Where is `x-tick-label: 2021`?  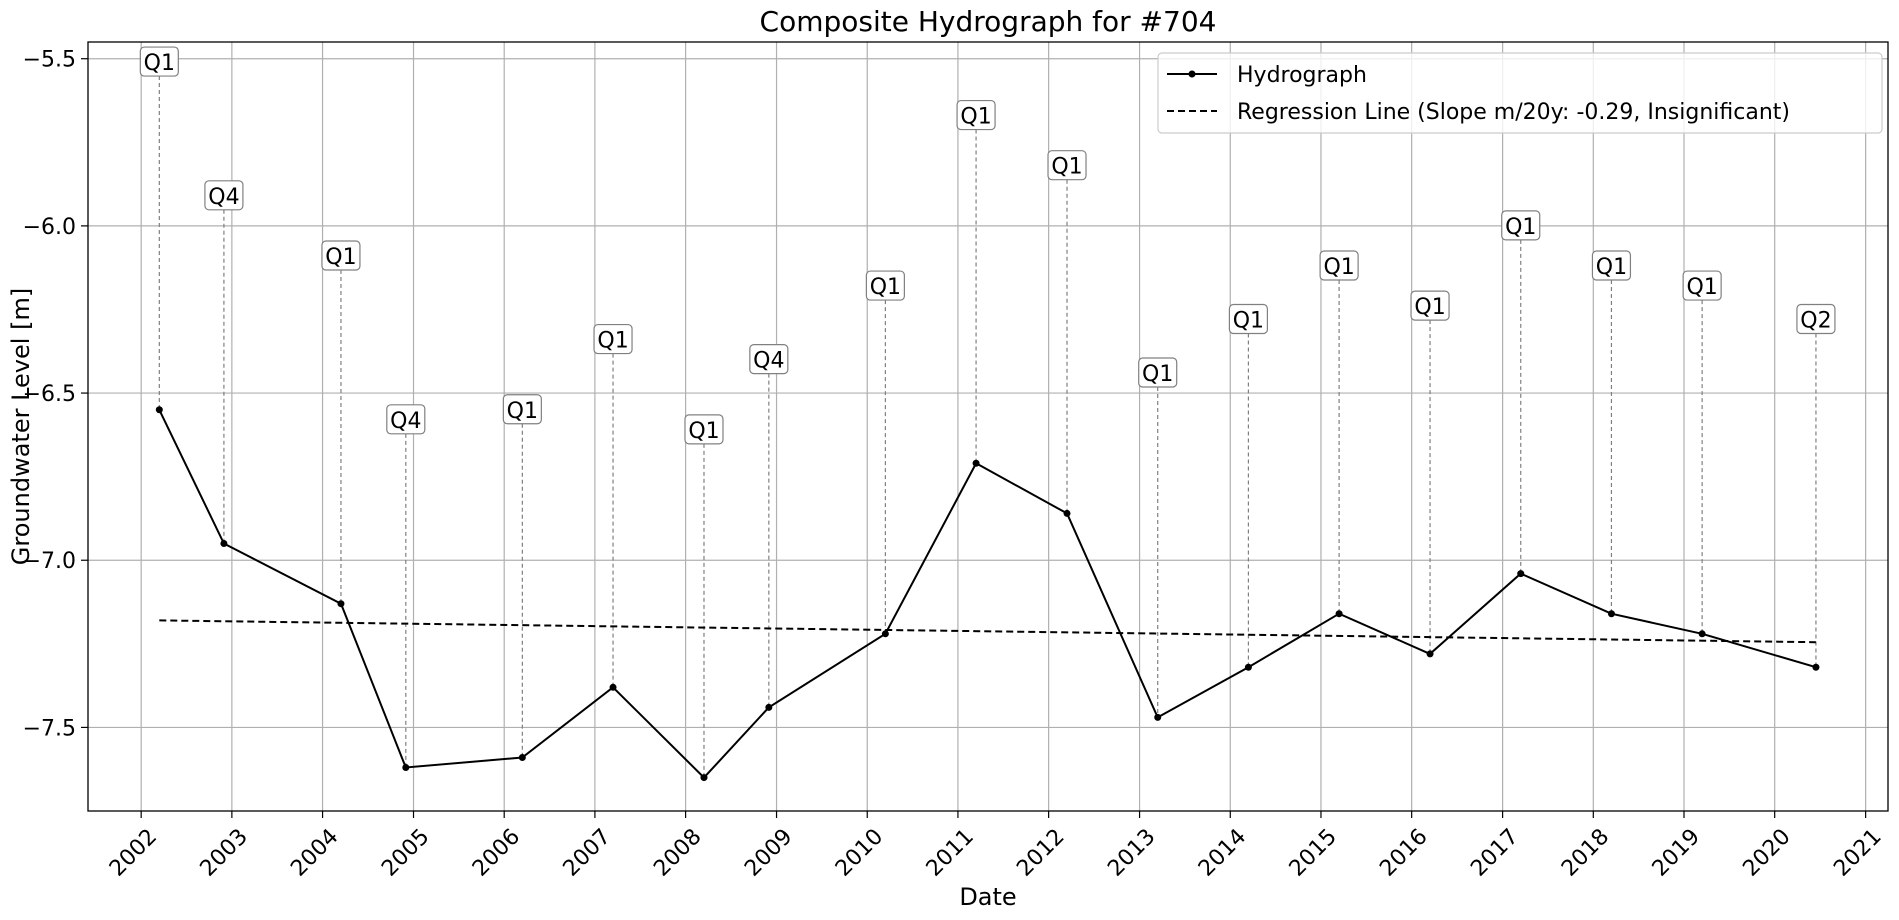 x-tick-label: 2021 is located at coordinates (1857, 852).